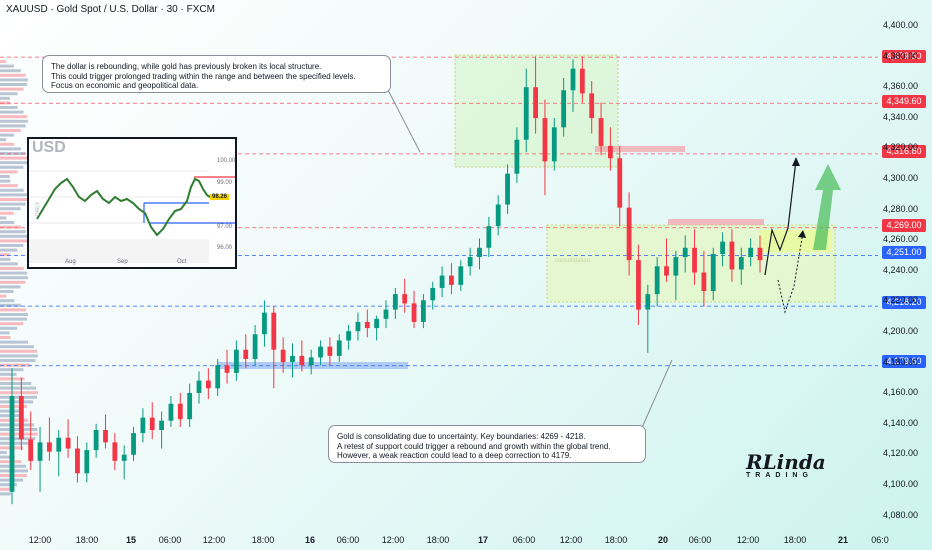 The height and width of the screenshot is (550, 932). What do you see at coordinates (904, 225) in the screenshot?
I see `price-label-4269: 4,269.00` at bounding box center [904, 225].